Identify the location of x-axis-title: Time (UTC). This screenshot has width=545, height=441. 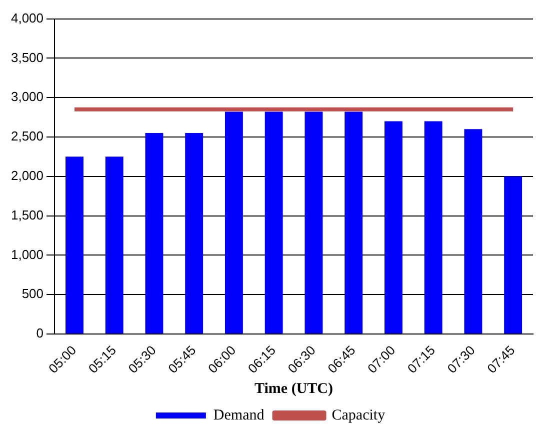
(293, 388).